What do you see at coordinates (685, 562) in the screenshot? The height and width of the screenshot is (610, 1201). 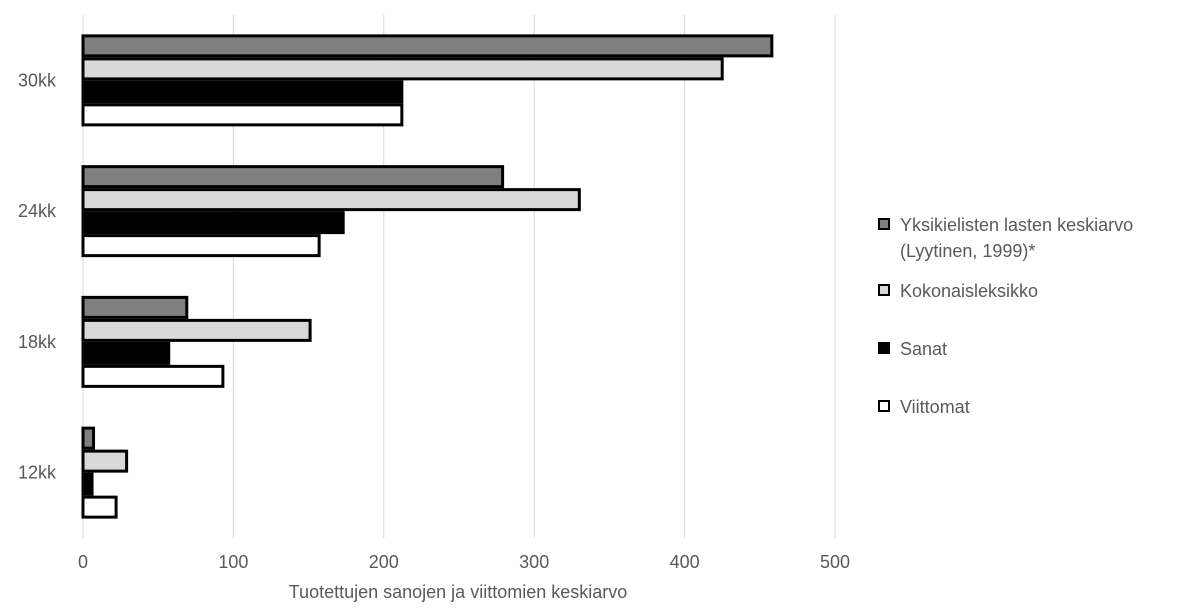 I see `x-tick-label: 400` at bounding box center [685, 562].